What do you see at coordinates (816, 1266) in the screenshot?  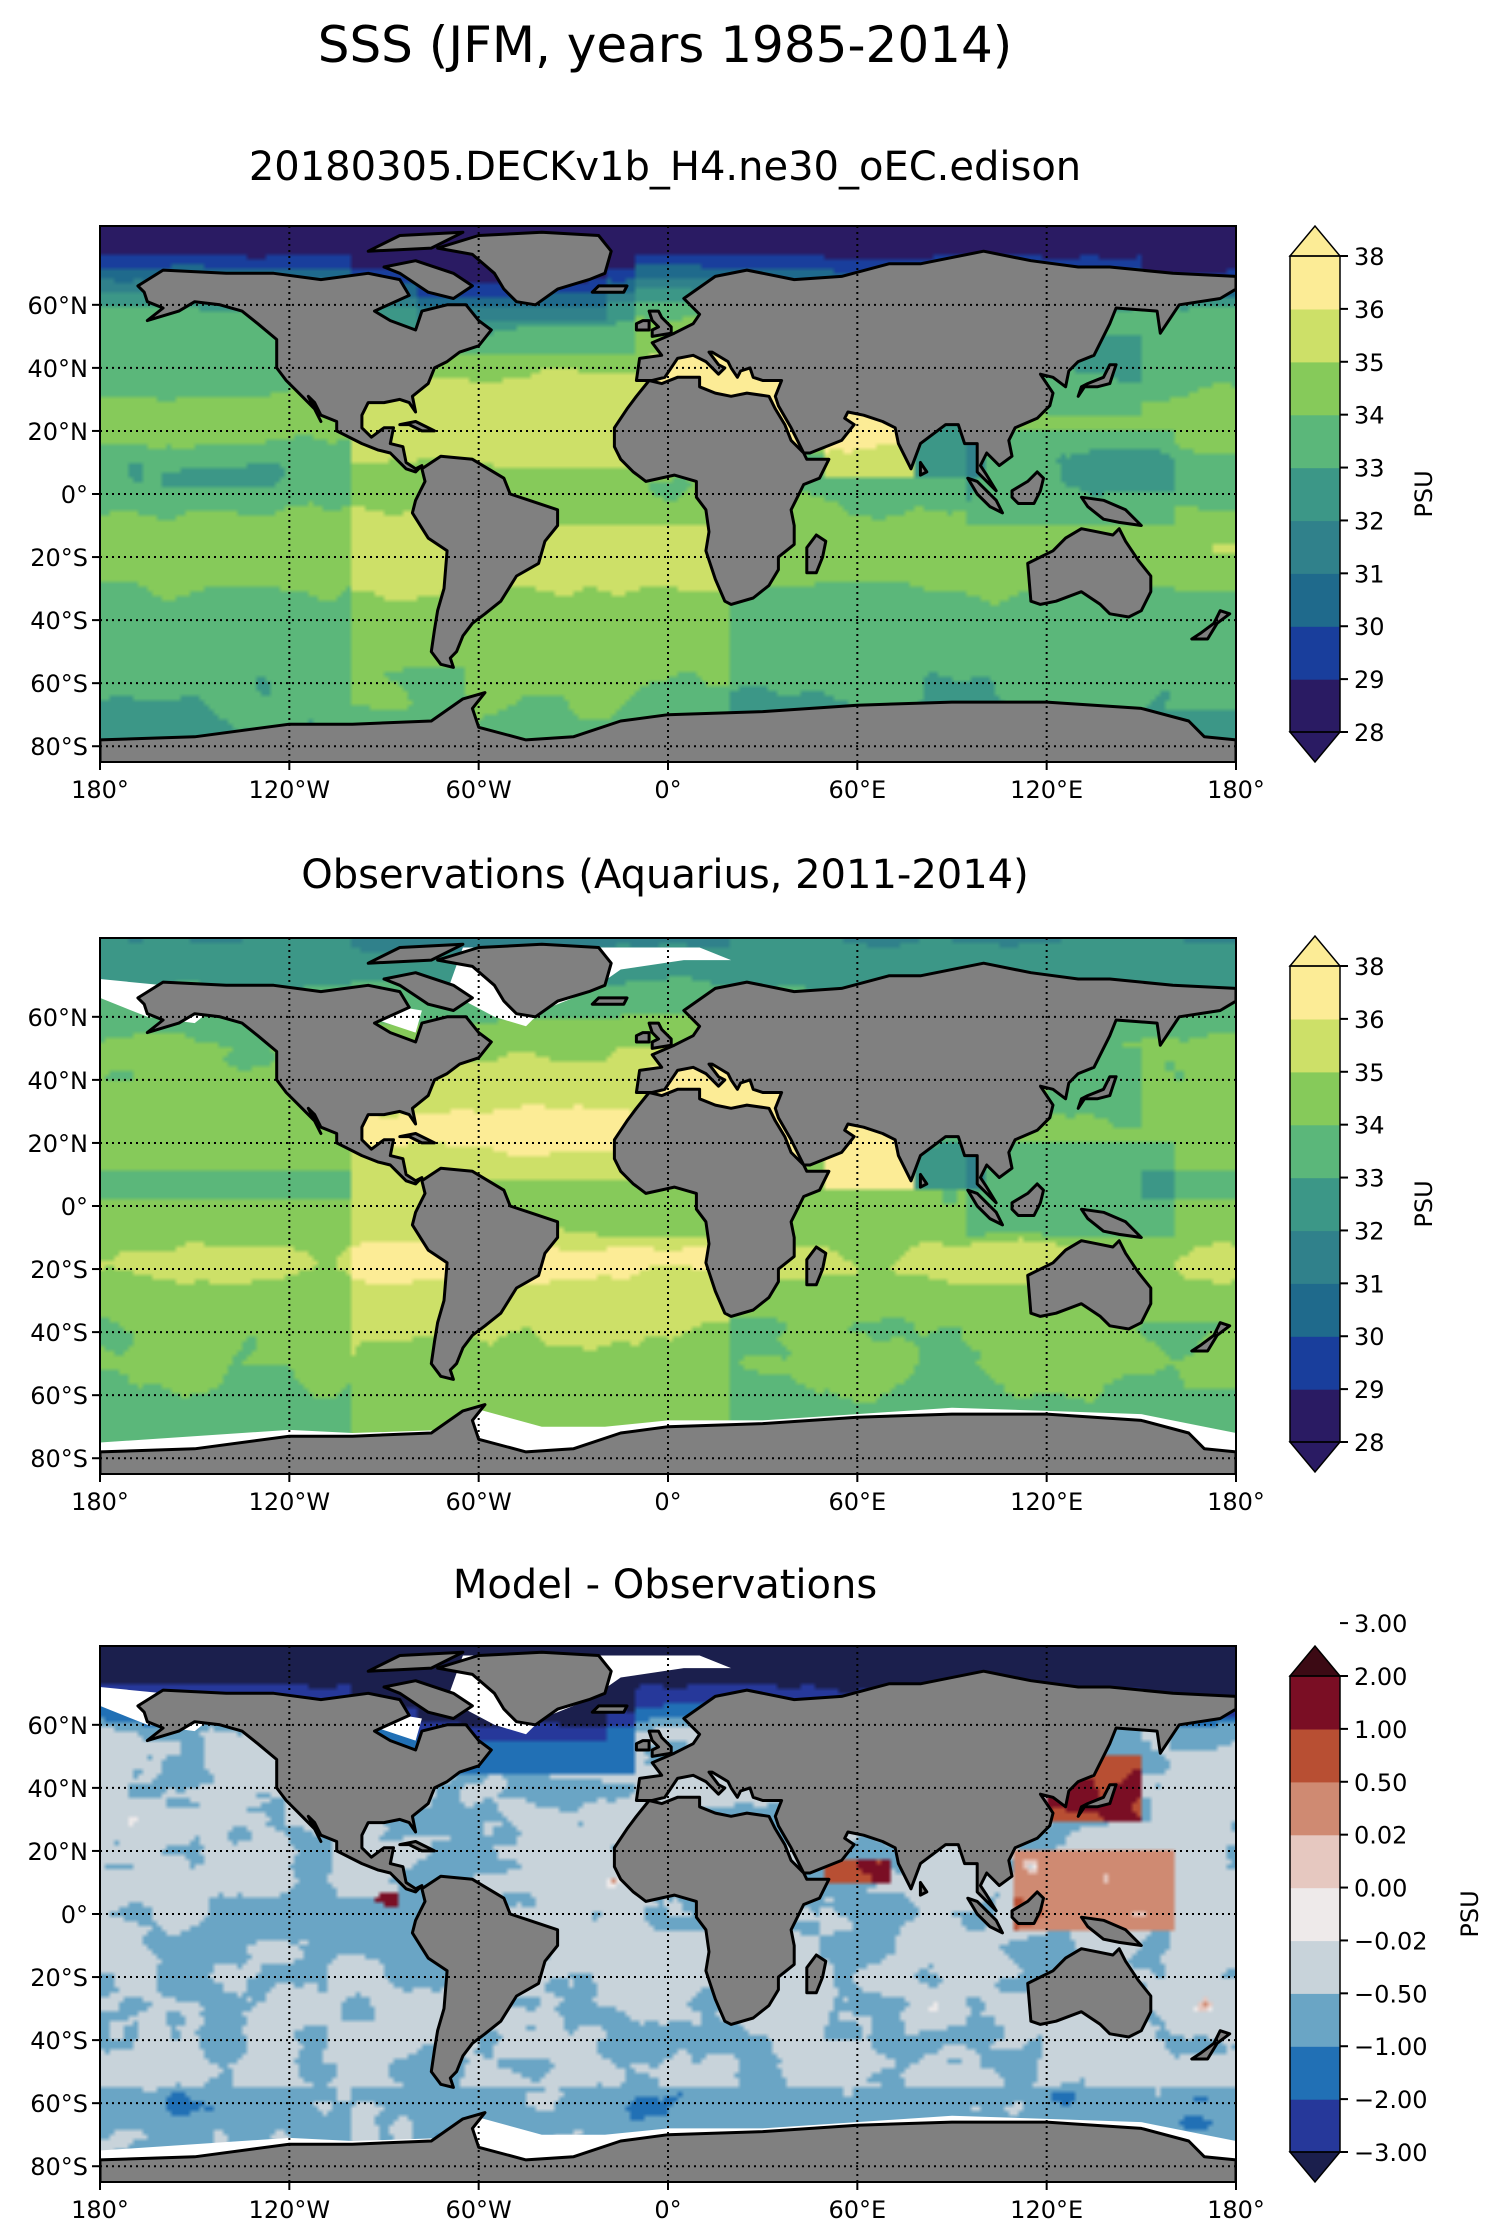 I see `land-madagascar` at bounding box center [816, 1266].